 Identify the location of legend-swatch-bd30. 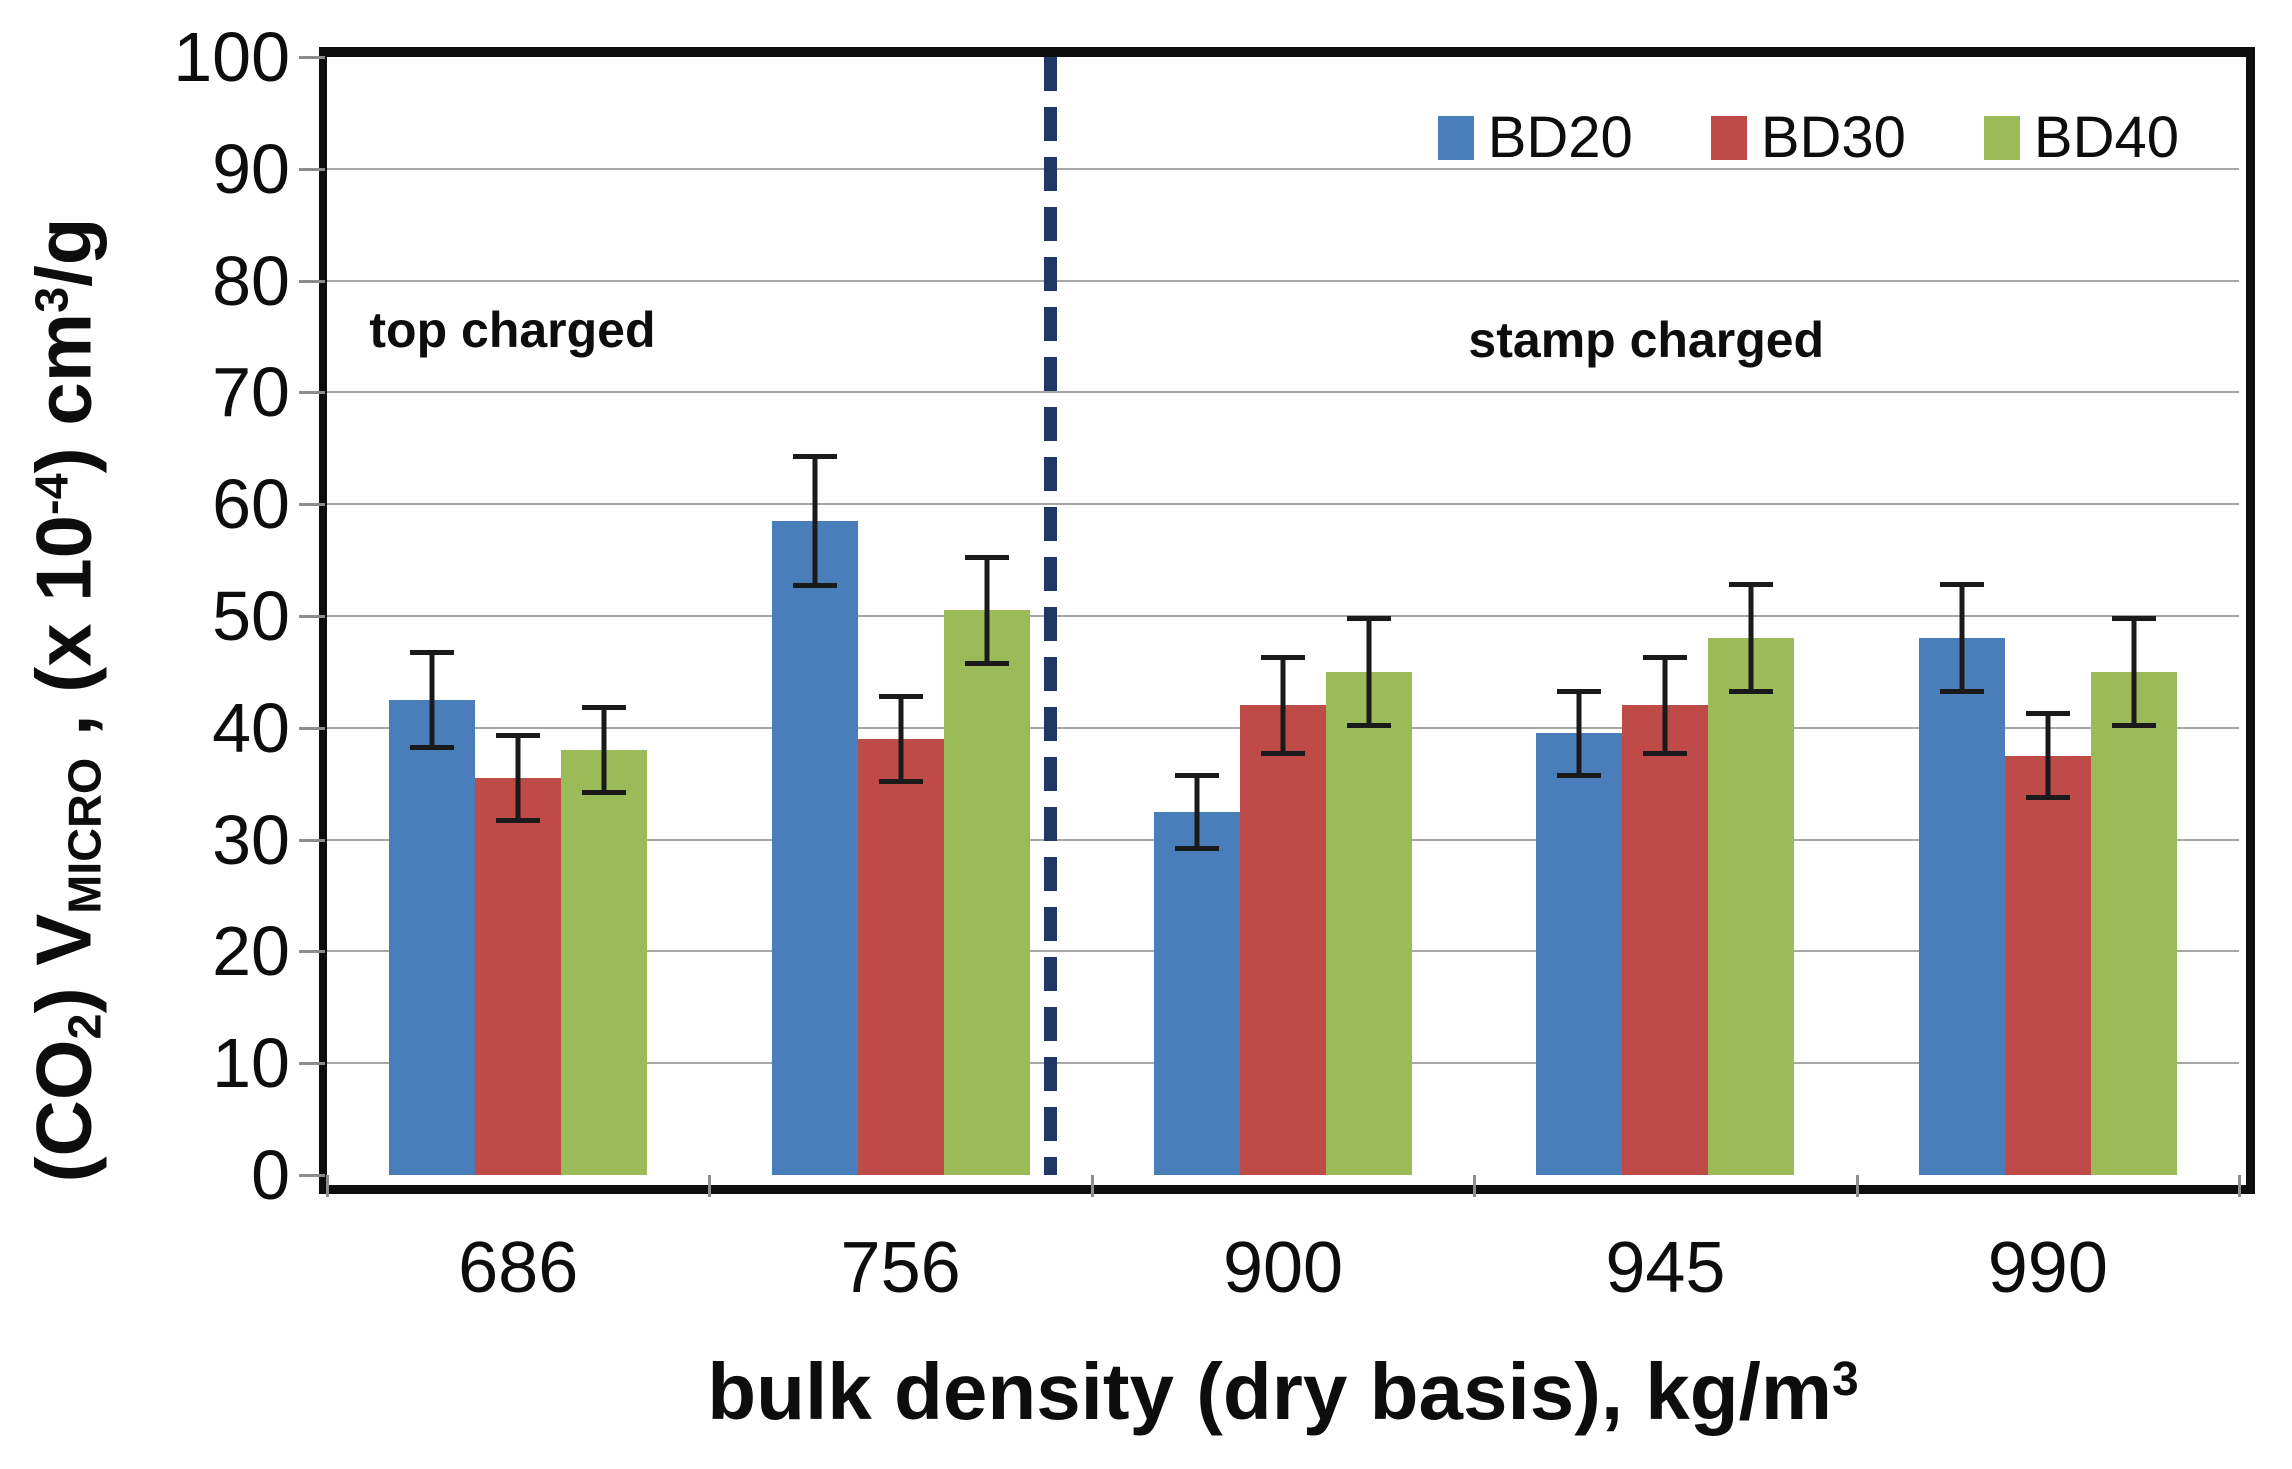
(1728, 138).